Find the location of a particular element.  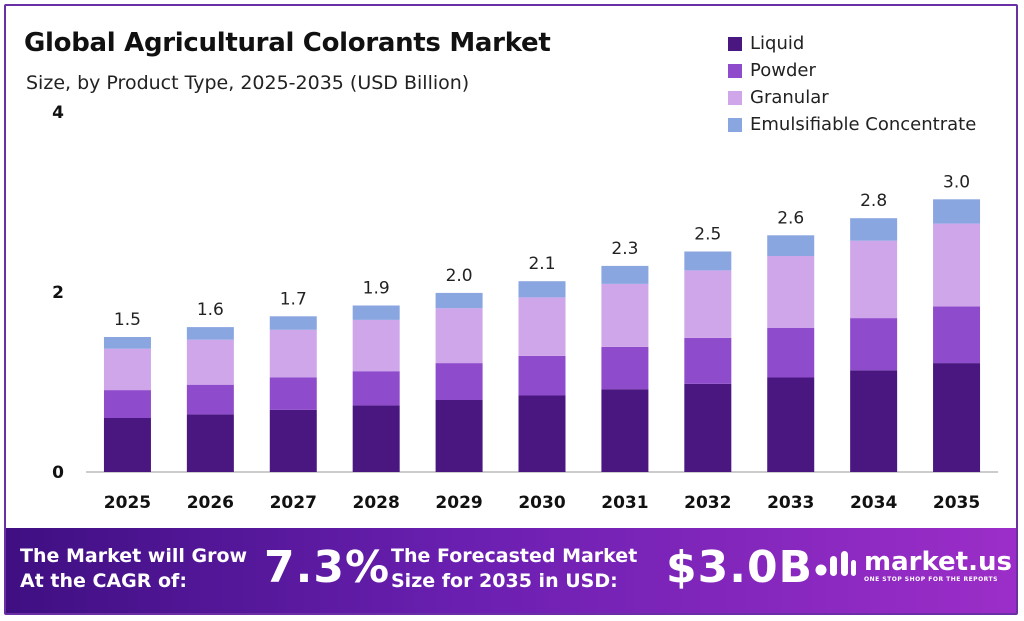

x-tick-label: 2030 is located at coordinates (541, 503).